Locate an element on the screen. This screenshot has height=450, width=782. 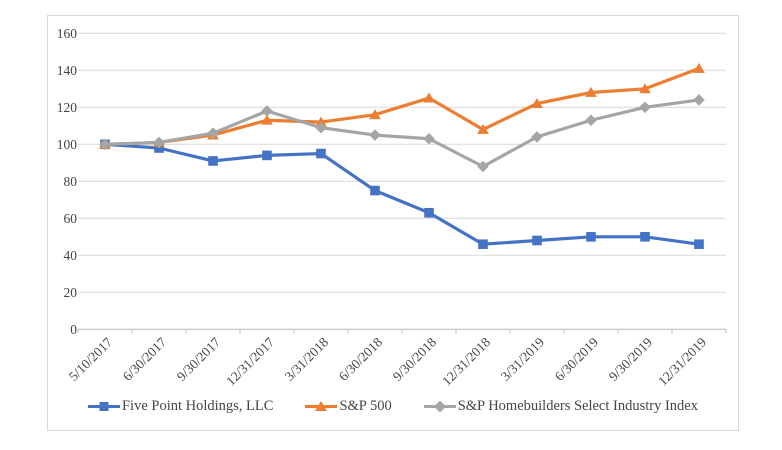
y-axis-label: 120 is located at coordinates (67, 107).